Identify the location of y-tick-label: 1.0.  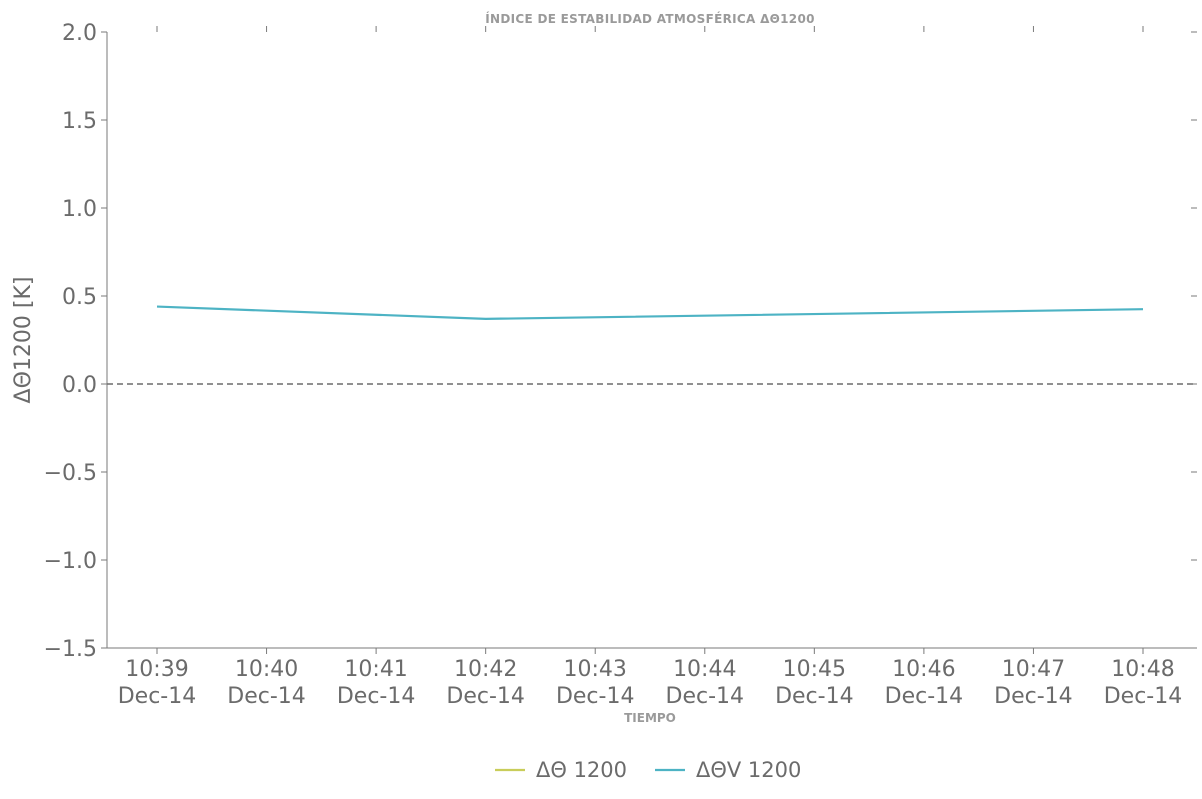
(79, 209).